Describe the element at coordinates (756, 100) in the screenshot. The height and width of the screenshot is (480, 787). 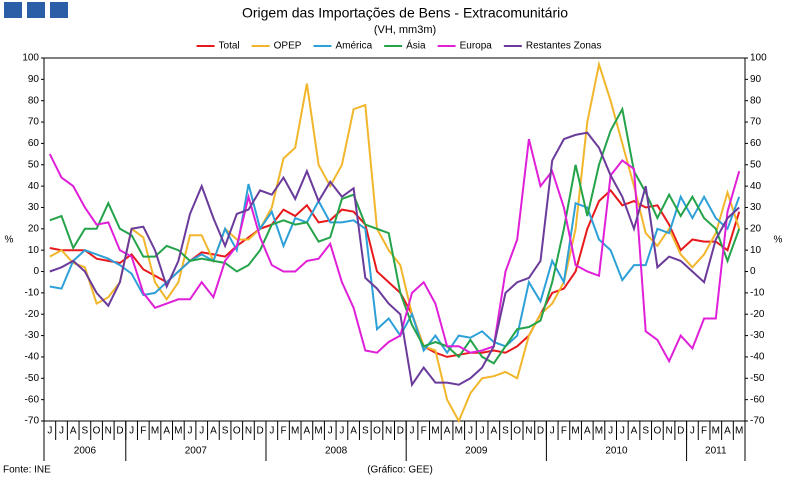
I see `y2-tick-label: 80` at that location.